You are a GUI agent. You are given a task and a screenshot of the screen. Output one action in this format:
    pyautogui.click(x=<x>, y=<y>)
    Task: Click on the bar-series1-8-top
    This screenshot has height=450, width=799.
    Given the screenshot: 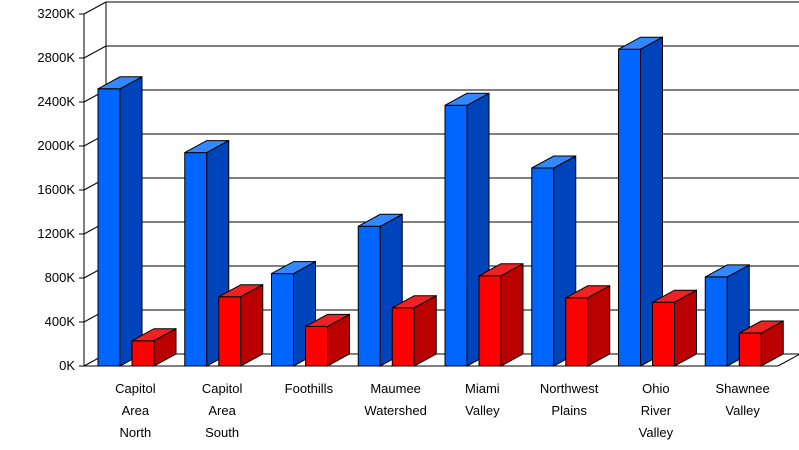 What is the action you would take?
    pyautogui.click(x=727, y=271)
    